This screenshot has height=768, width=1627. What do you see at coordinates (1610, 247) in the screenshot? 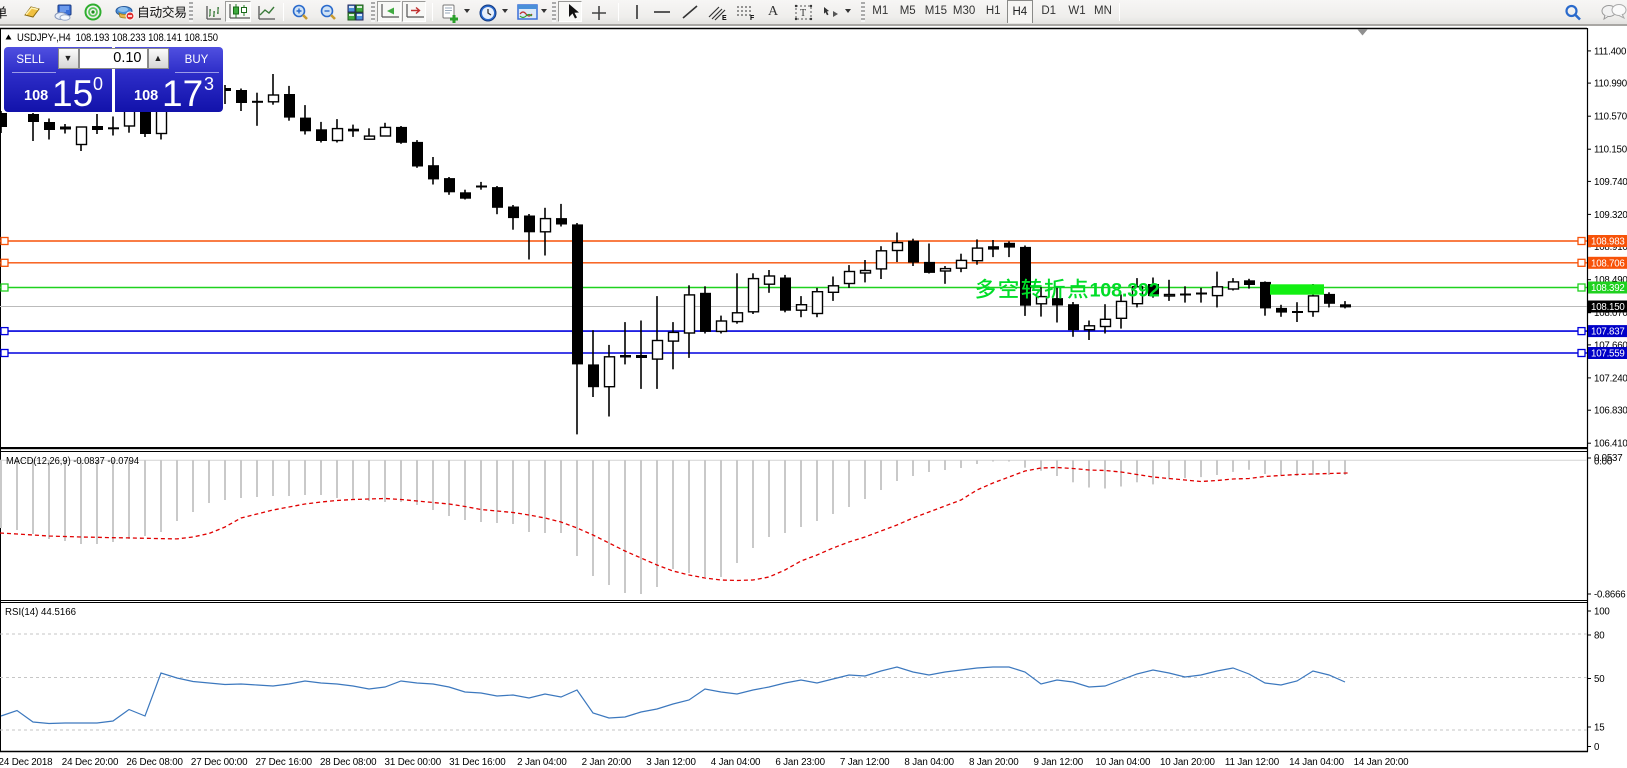
I see `svg-text: 108.910` at bounding box center [1610, 247].